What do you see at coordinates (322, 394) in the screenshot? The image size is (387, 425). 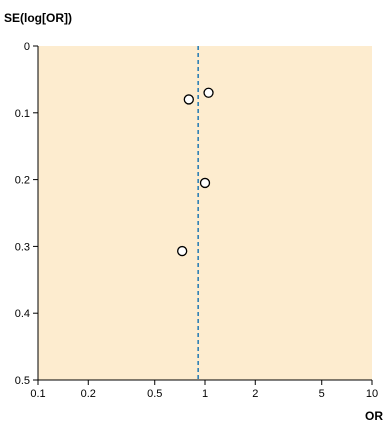 I see `x-tick-label: 5` at bounding box center [322, 394].